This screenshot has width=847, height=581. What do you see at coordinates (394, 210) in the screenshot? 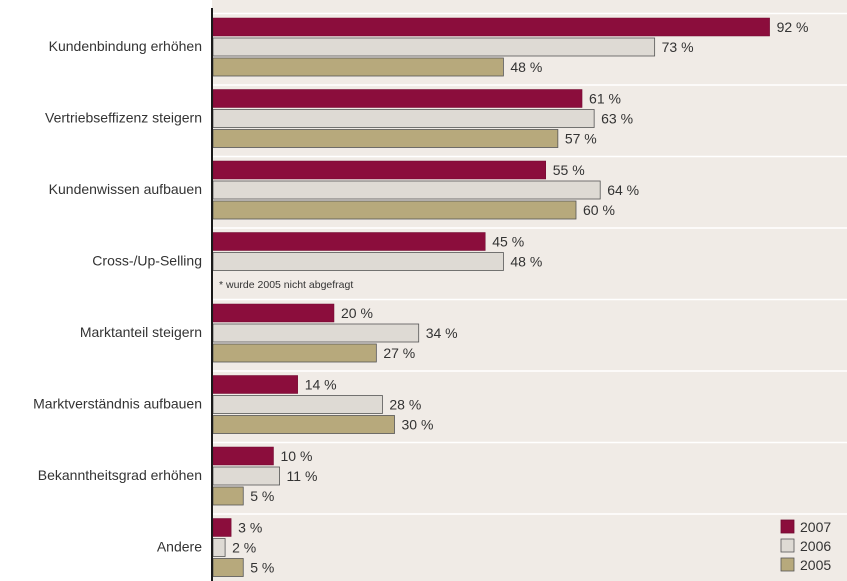
I see `bar-kundenwissen-aufbauen-2005` at bounding box center [394, 210].